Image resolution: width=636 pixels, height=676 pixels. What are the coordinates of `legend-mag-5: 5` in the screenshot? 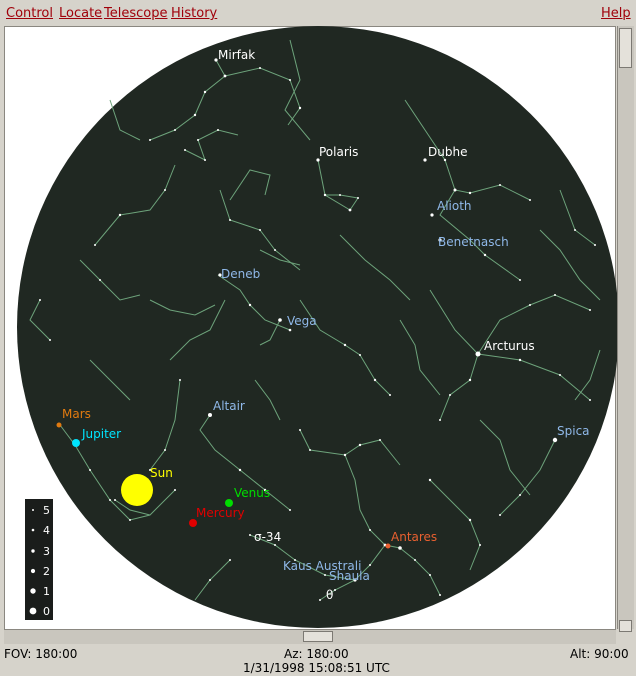 It's located at (46, 510).